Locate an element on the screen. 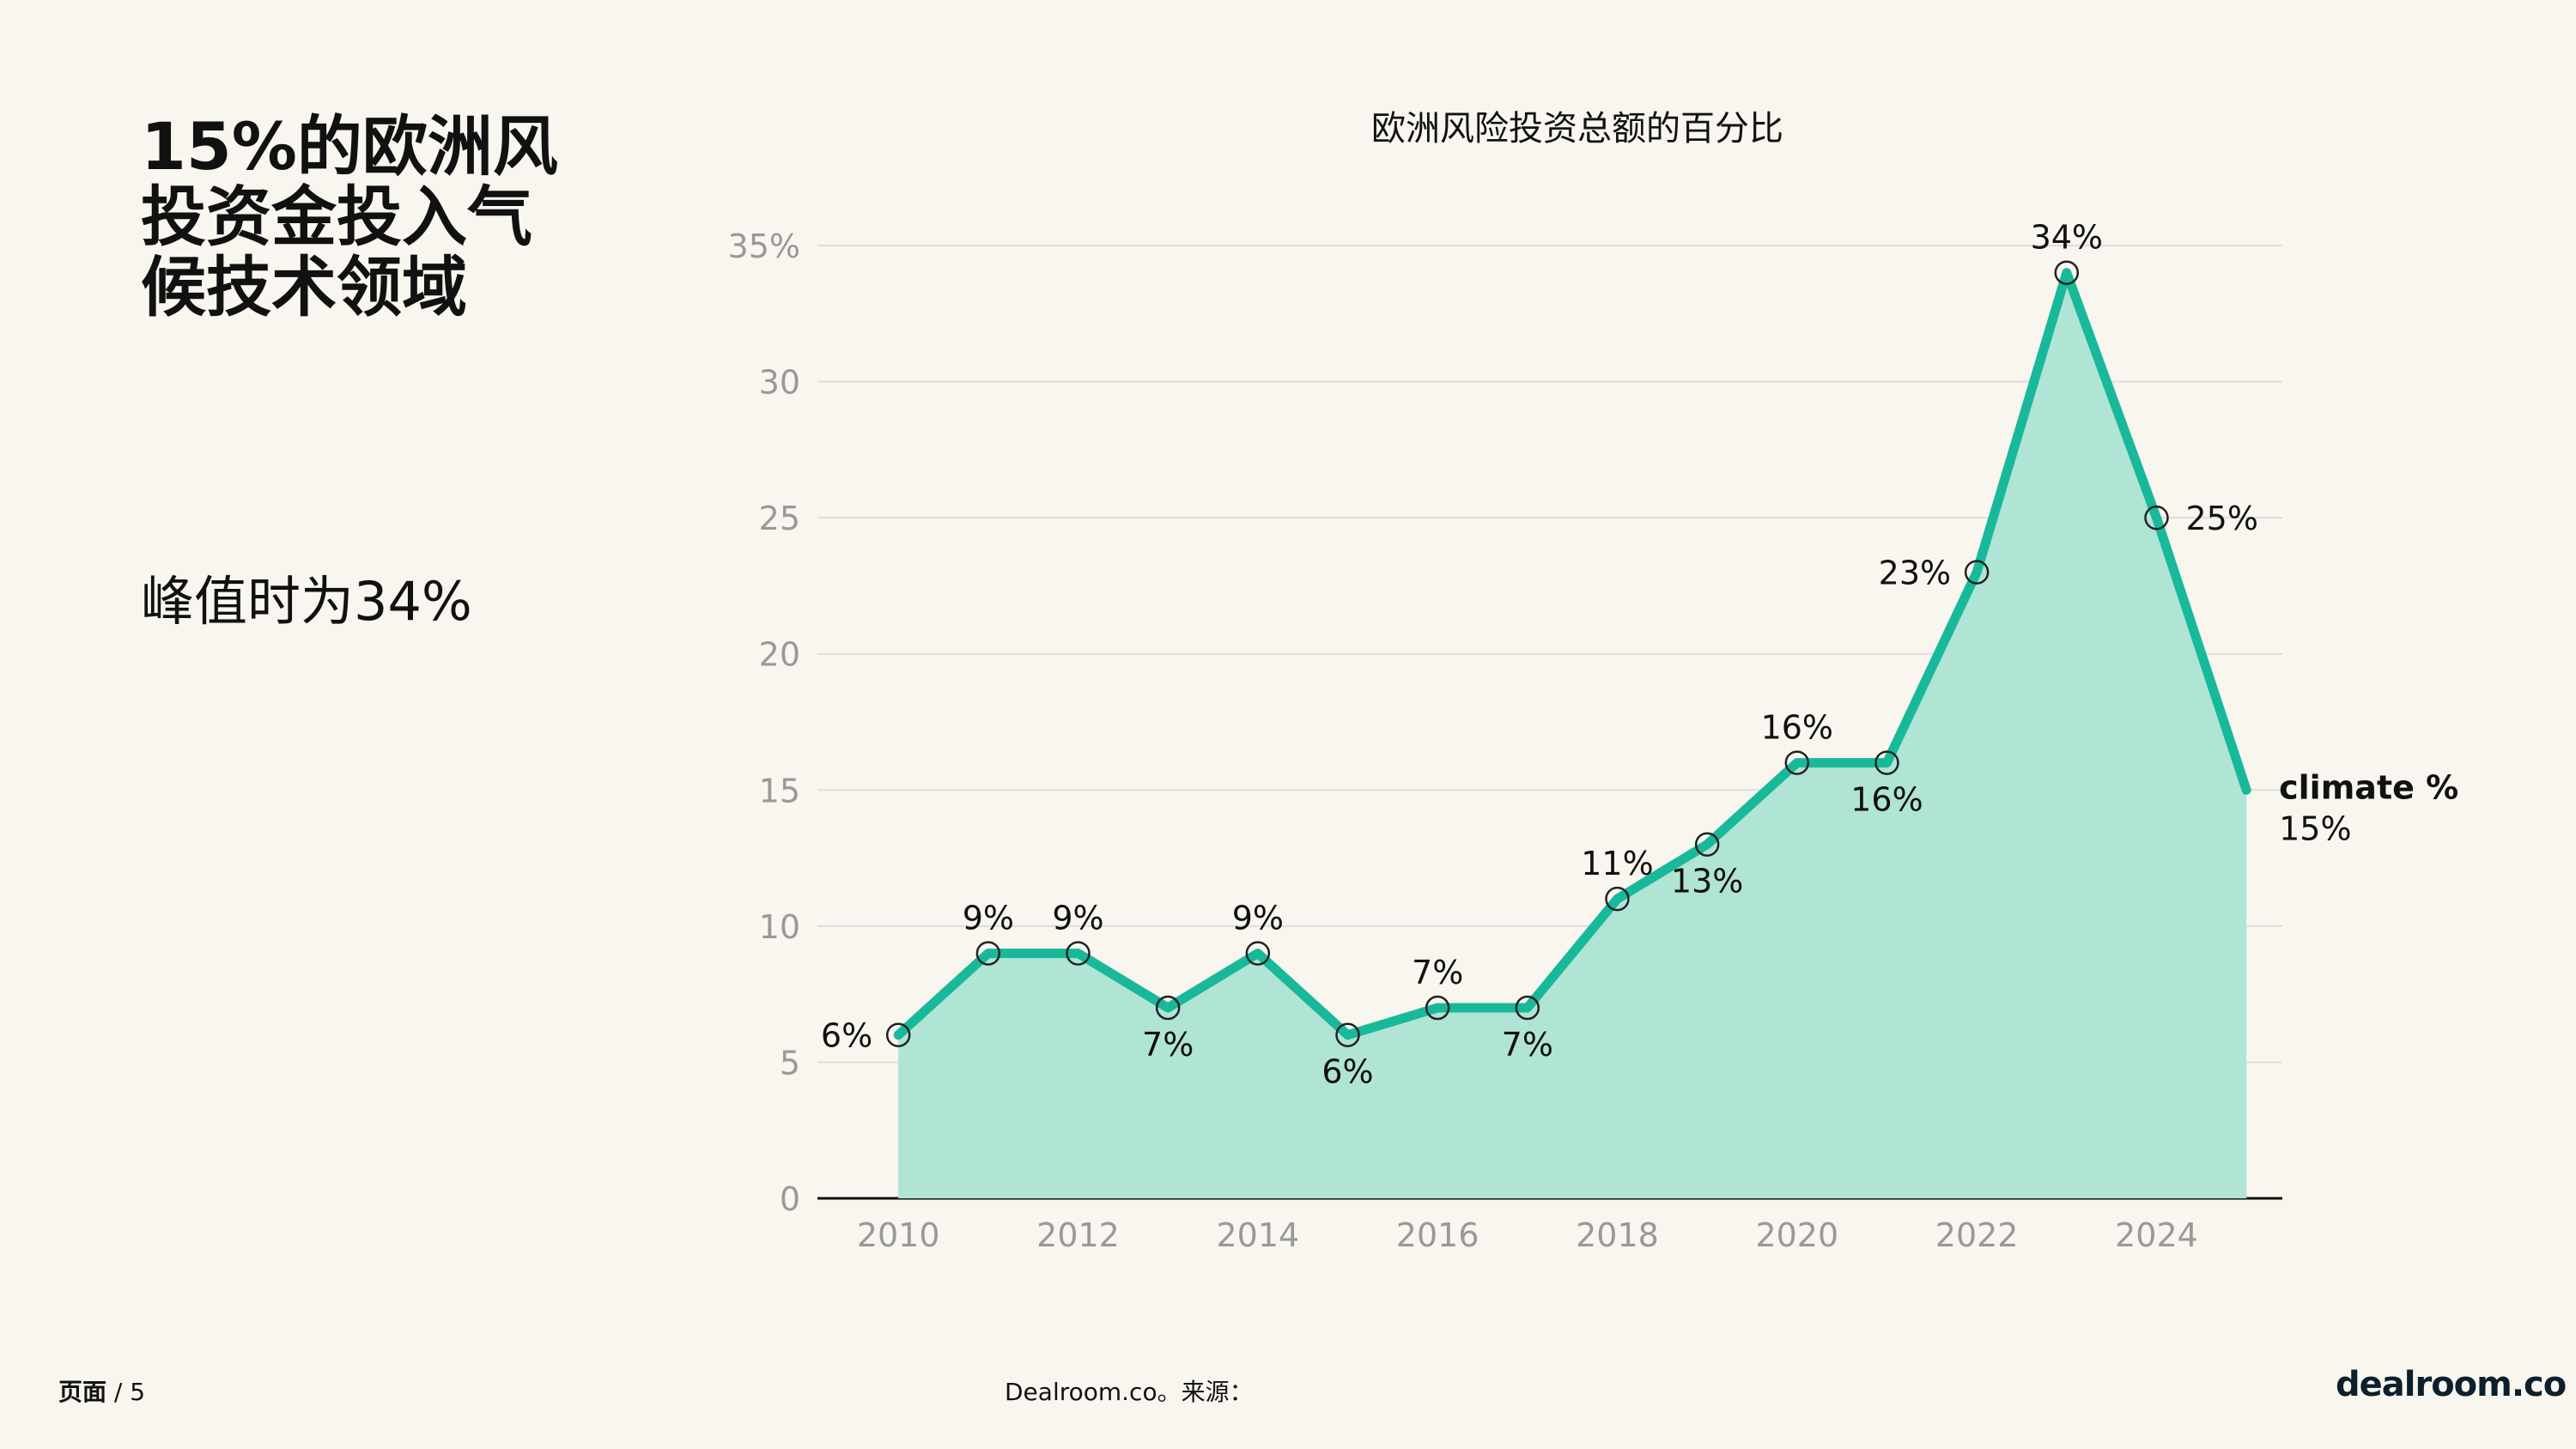 Image resolution: width=2576 pixels, height=1449 pixels. y-tick-label: 15 is located at coordinates (779, 790).